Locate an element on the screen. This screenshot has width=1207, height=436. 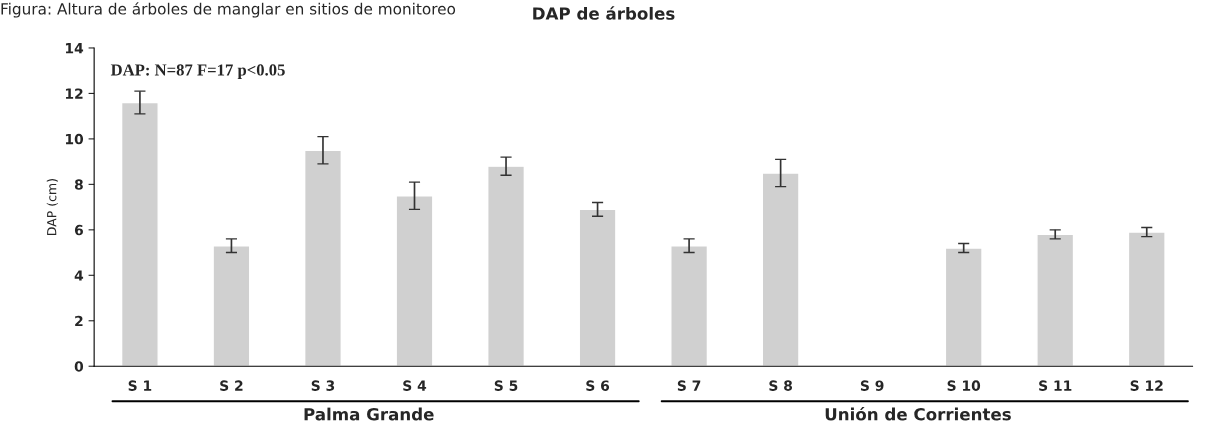
y-tick-label: 14 is located at coordinates (74, 48).